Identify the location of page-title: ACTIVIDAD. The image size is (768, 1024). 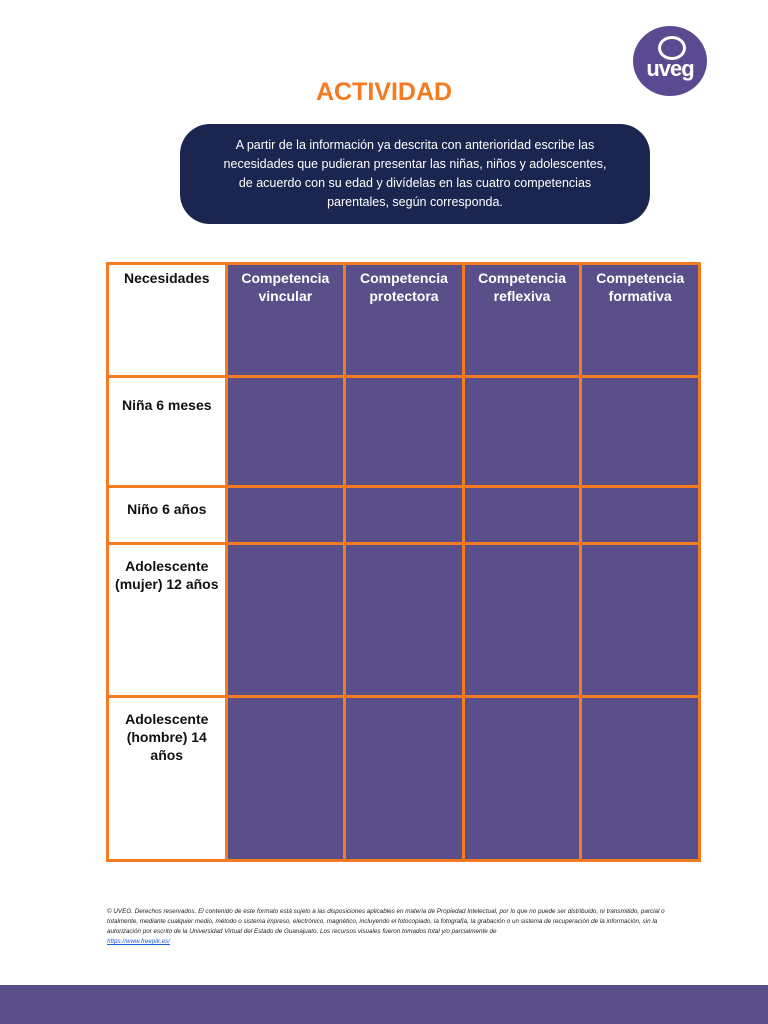
(384, 92).